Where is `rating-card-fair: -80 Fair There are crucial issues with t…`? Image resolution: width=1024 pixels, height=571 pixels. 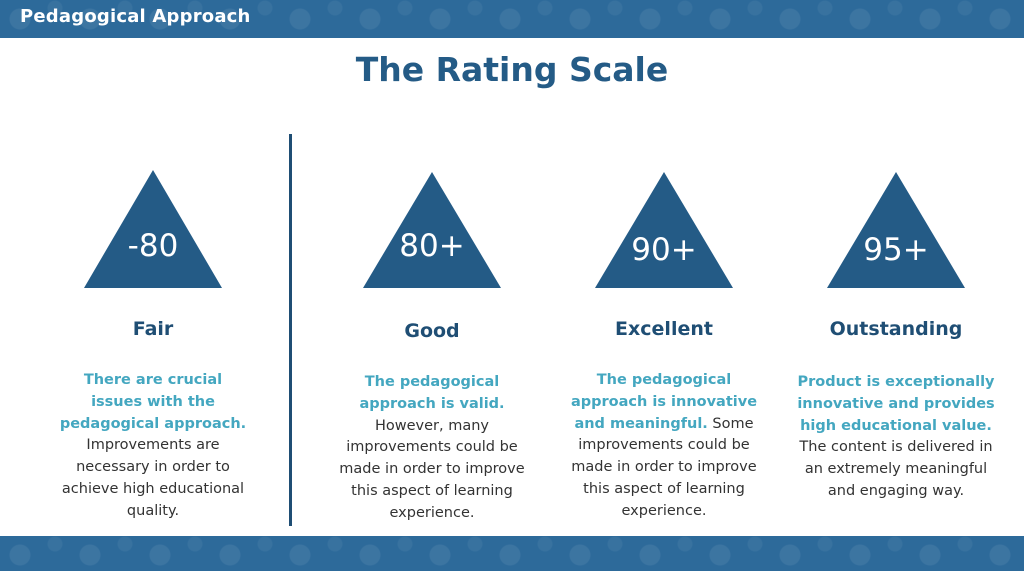
rating-card-fair: -80 Fair There are crucial issues with t… is located at coordinates (153, 344).